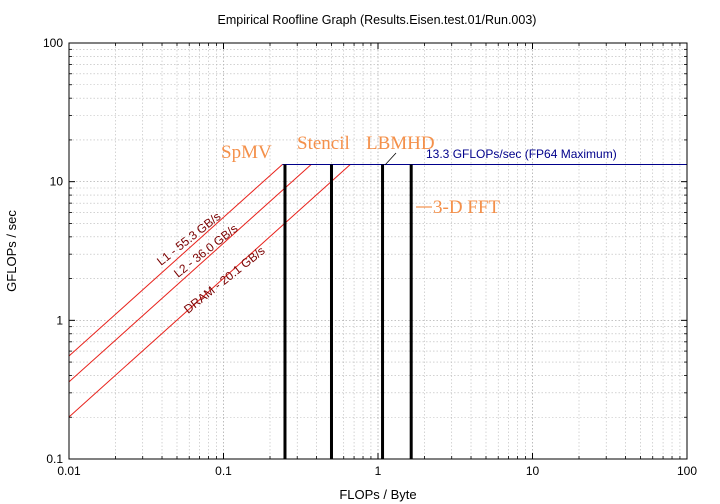 This screenshot has height=504, width=720. I want to click on peak-label: 13.3 GFLOPs/sec (FP64 Maximum), so click(521, 154).